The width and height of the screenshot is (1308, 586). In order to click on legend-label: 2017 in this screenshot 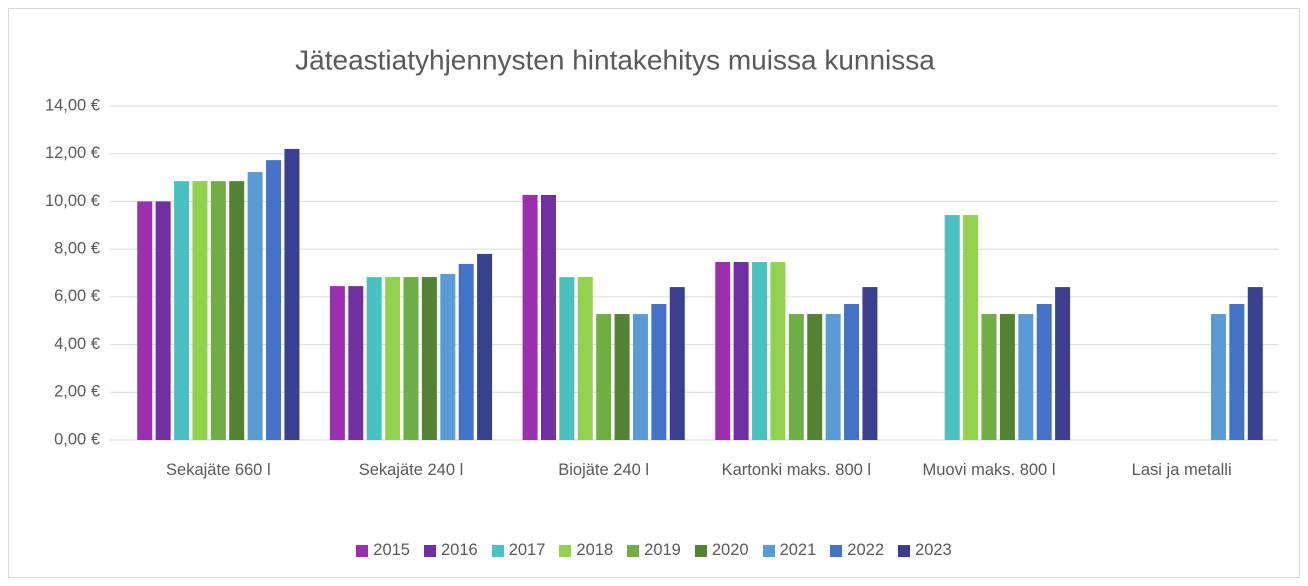, I will do `click(527, 550)`.